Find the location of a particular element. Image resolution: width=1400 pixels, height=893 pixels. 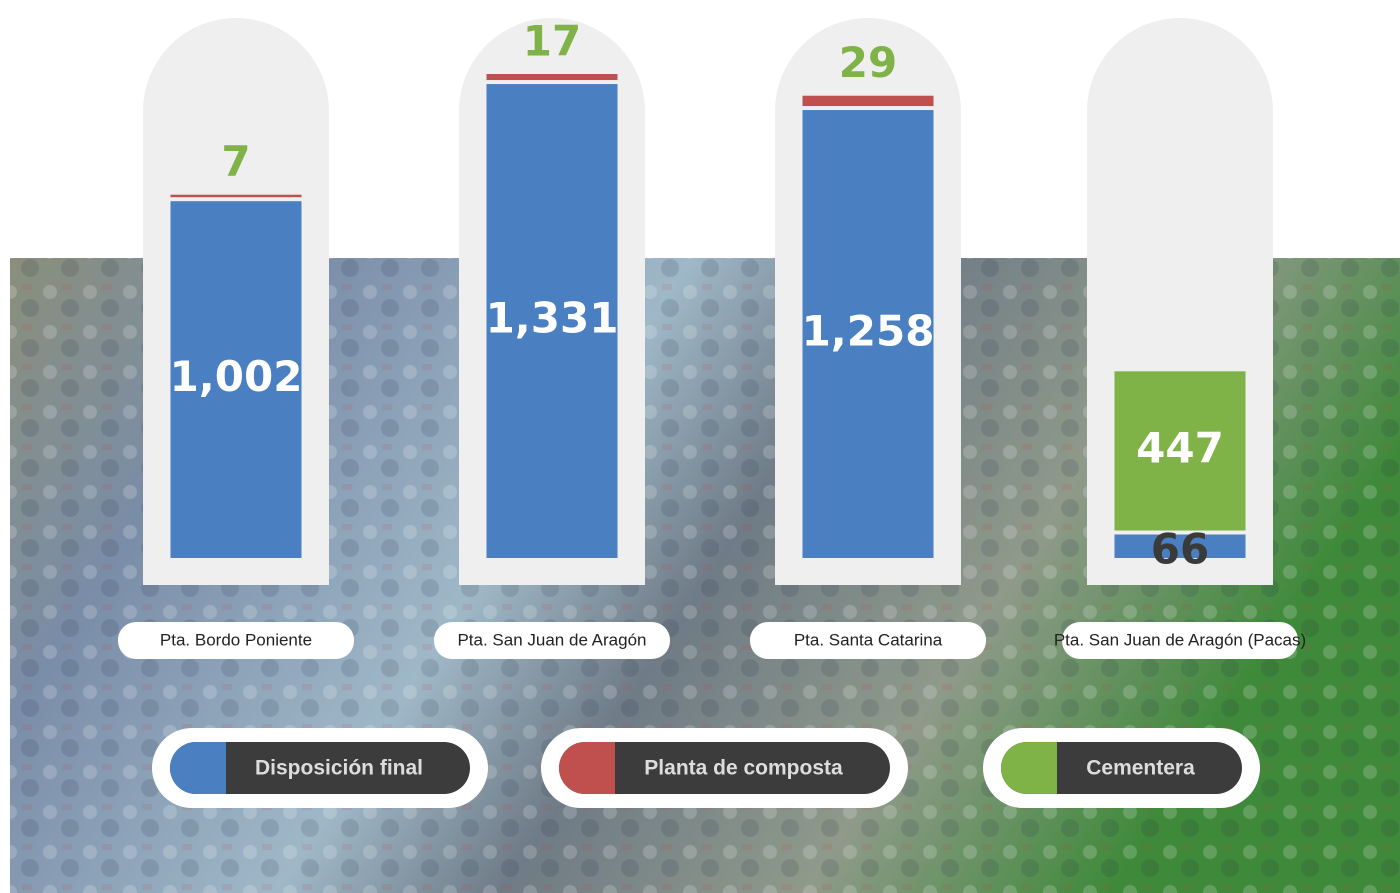

value-label: 66 is located at coordinates (1180, 549).